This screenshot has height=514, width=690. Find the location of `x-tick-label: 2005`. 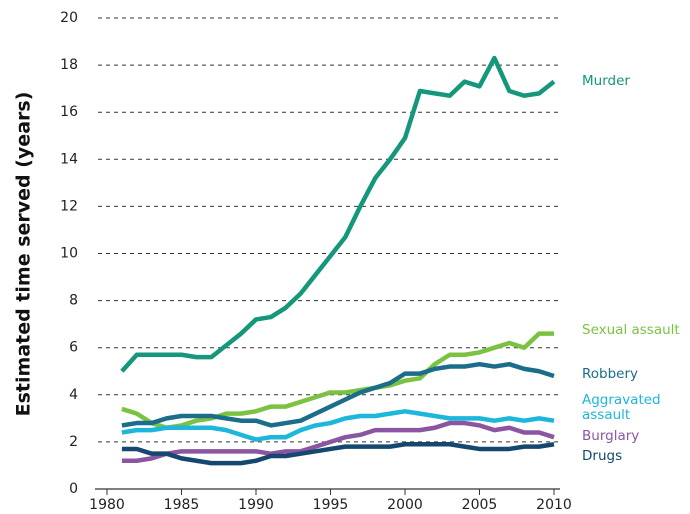

x-tick-label: 2005 is located at coordinates (480, 505).